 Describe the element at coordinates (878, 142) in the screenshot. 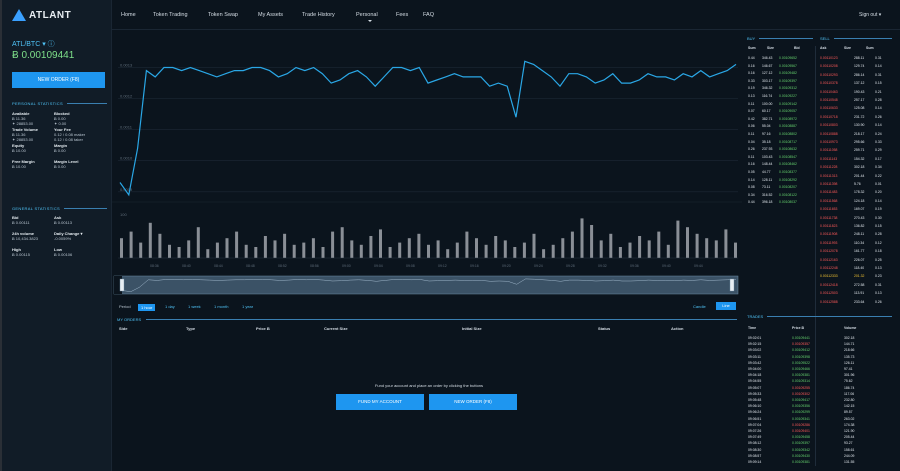

I see `sell-row-cell: 0.33` at that location.